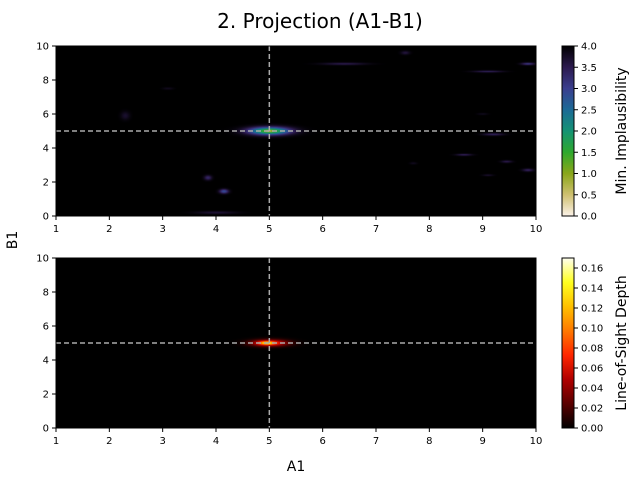  What do you see at coordinates (589, 132) in the screenshot?
I see `colorbar-tick-label: 2.0` at bounding box center [589, 132].